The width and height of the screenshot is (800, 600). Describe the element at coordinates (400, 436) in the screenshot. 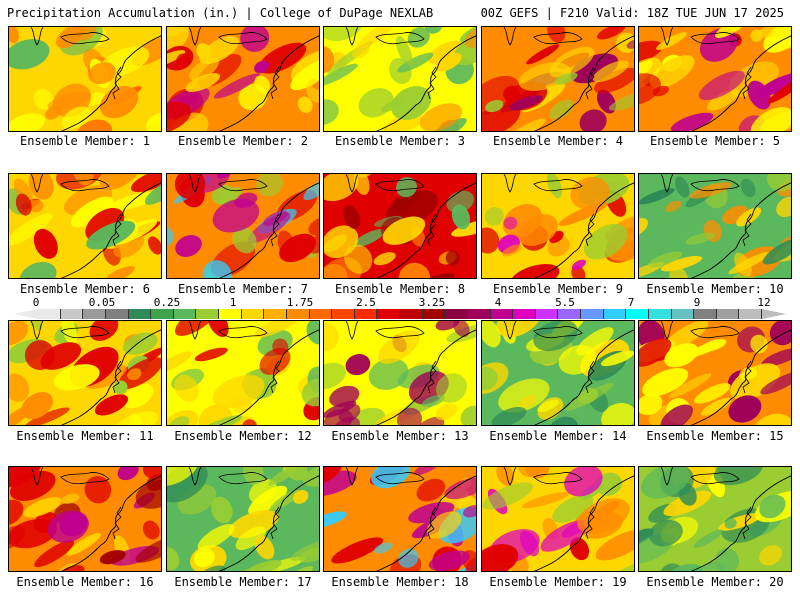

I see `ensemble-member-label: Ensemble Member: 13` at that location.